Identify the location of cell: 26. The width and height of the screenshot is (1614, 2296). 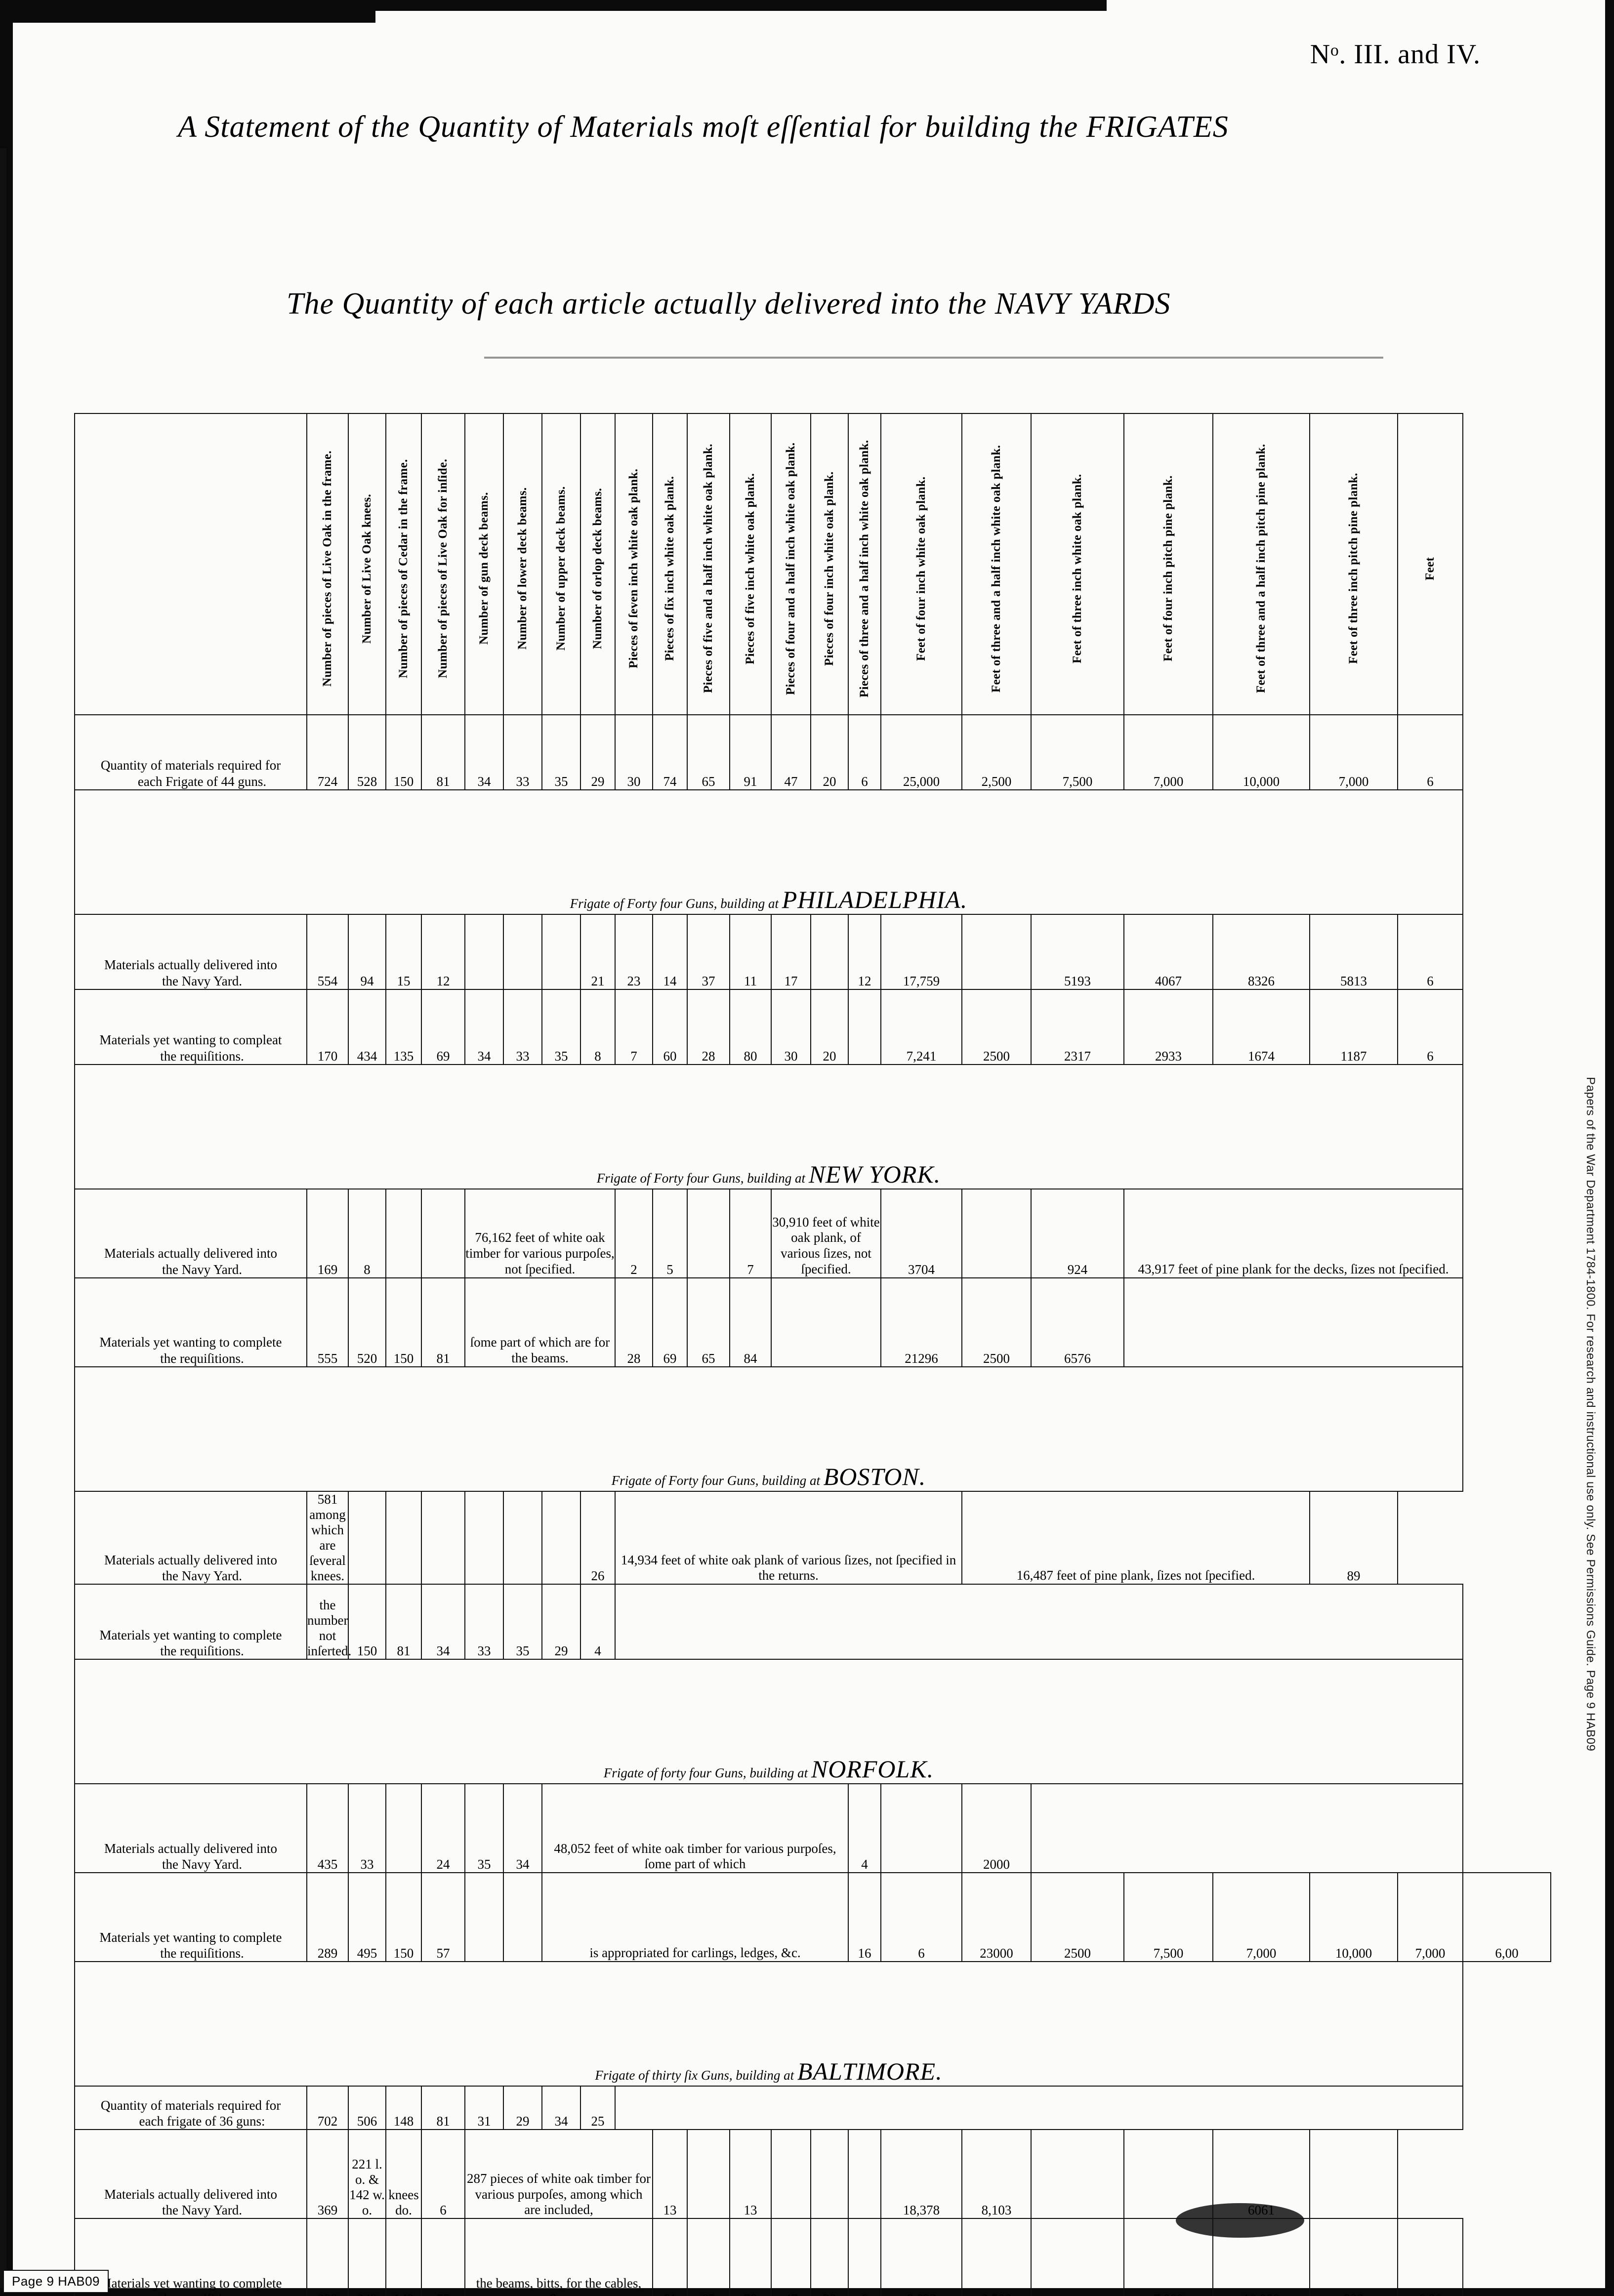
(598, 1537).